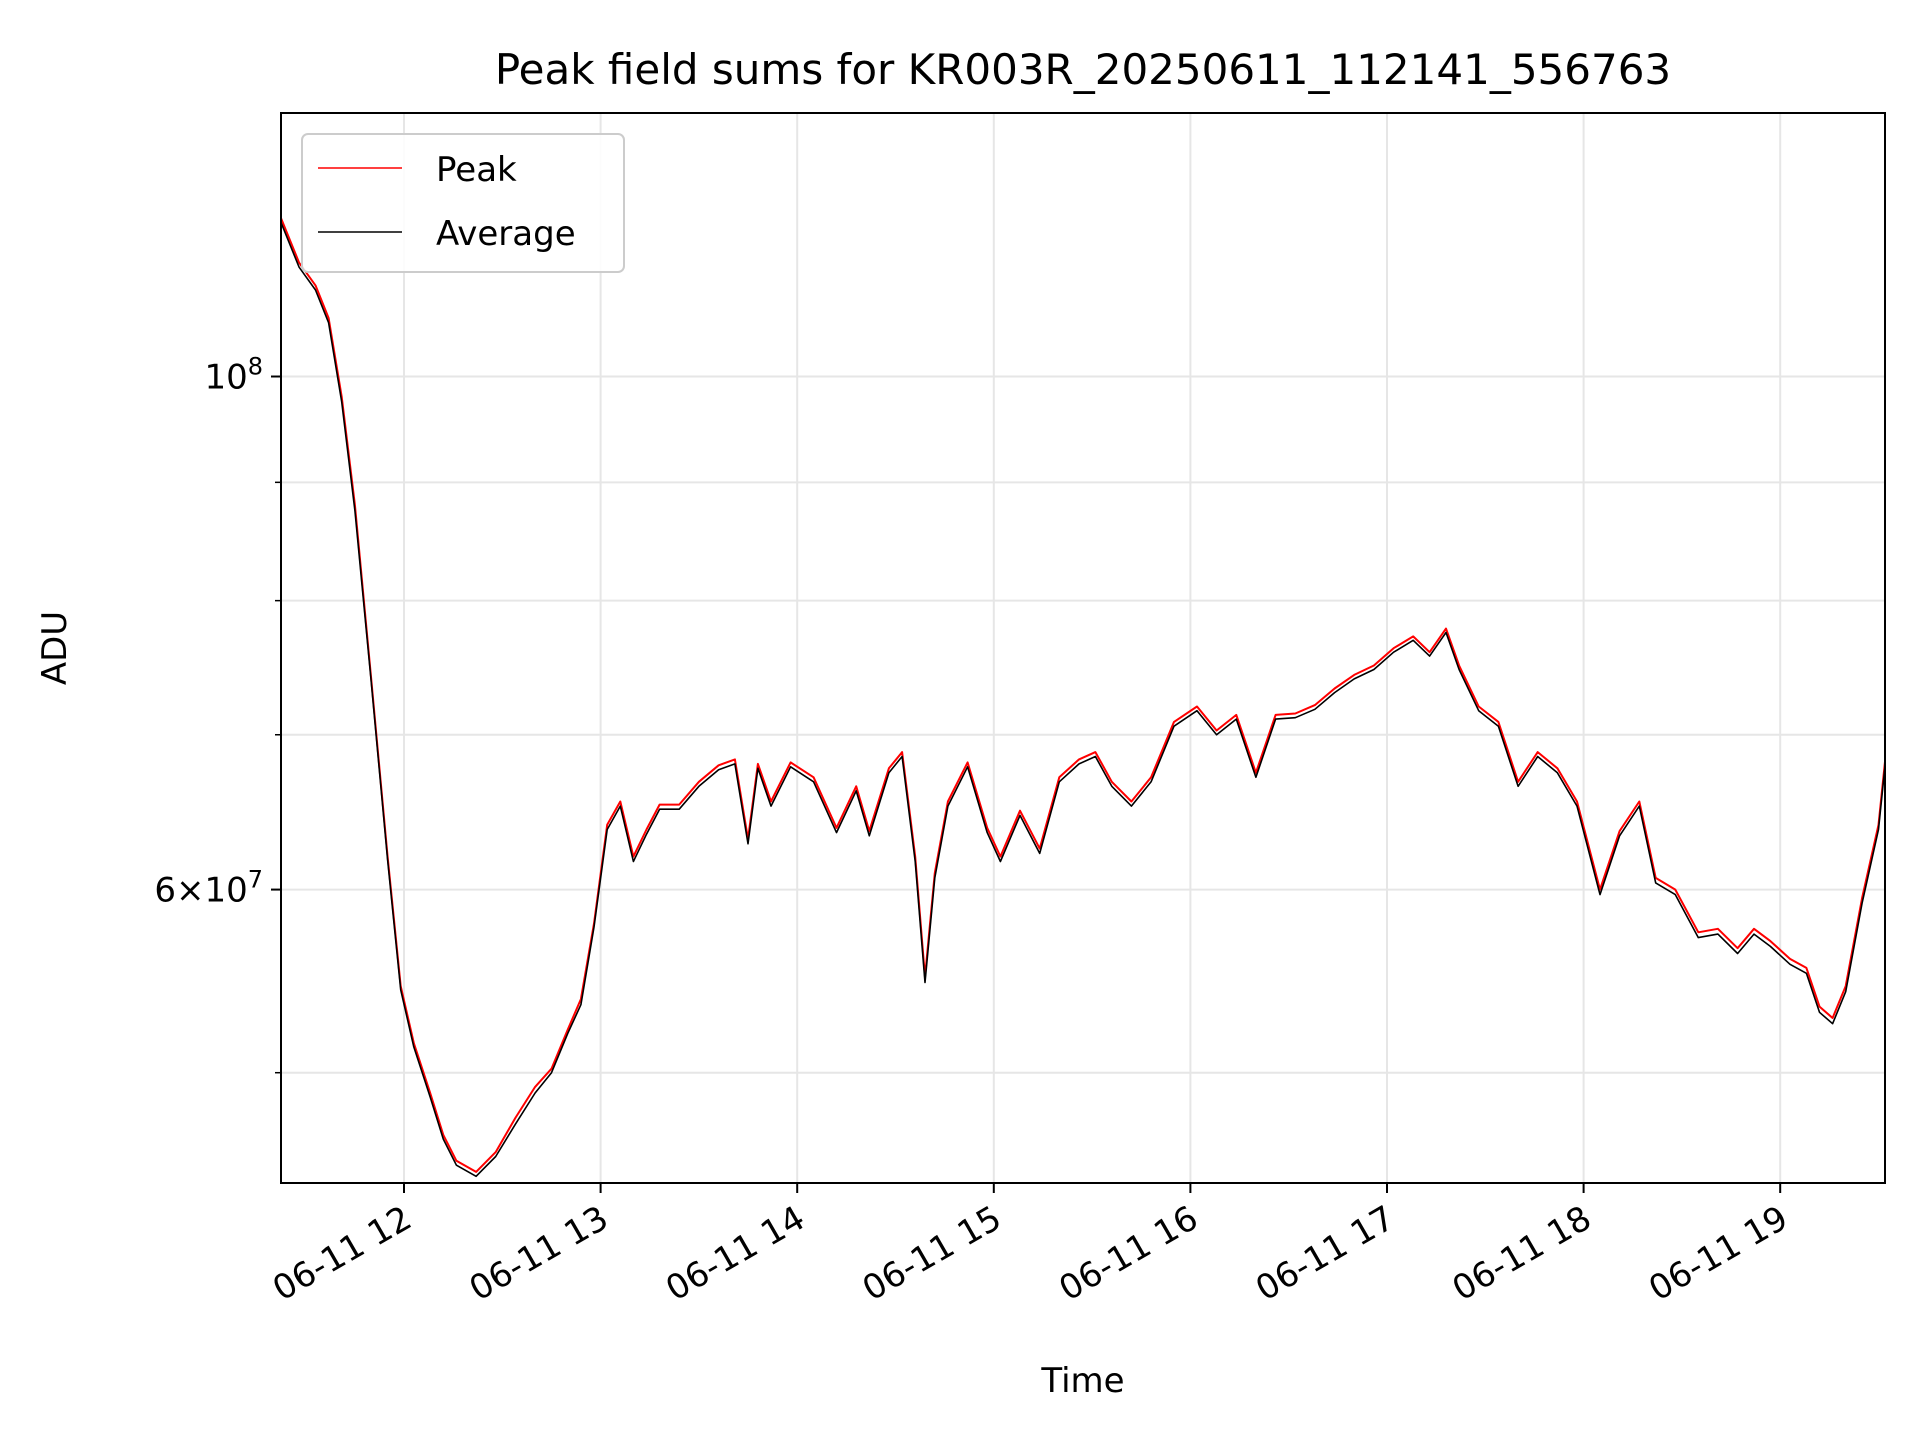  I want to click on y-tick-label: 6×107, so click(208, 888).